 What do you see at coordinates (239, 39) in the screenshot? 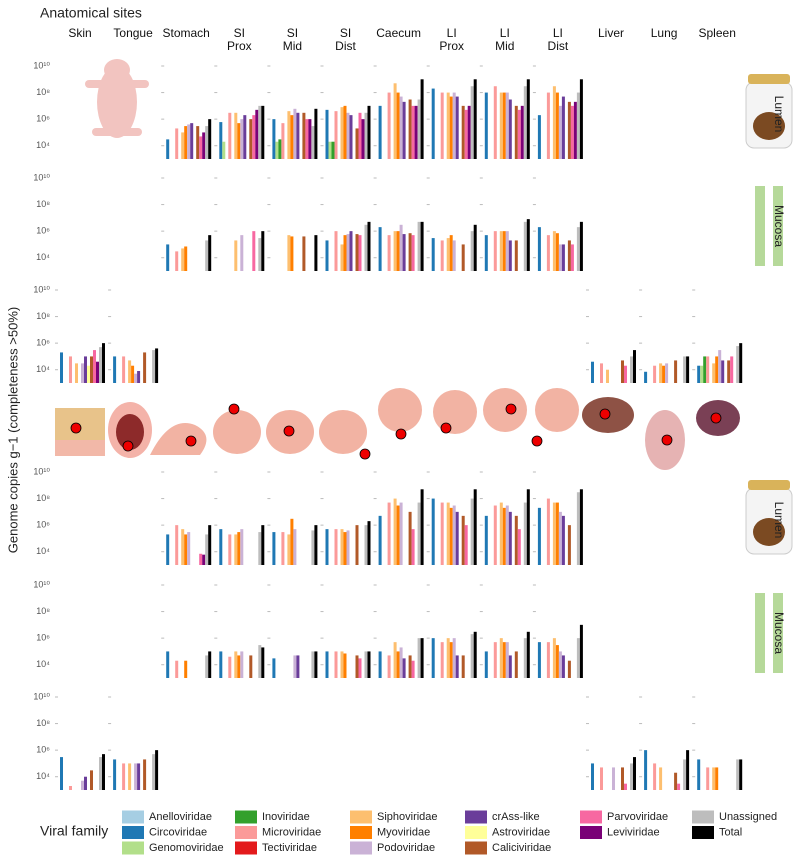
I see `site-label: SI Prox` at bounding box center [239, 39].